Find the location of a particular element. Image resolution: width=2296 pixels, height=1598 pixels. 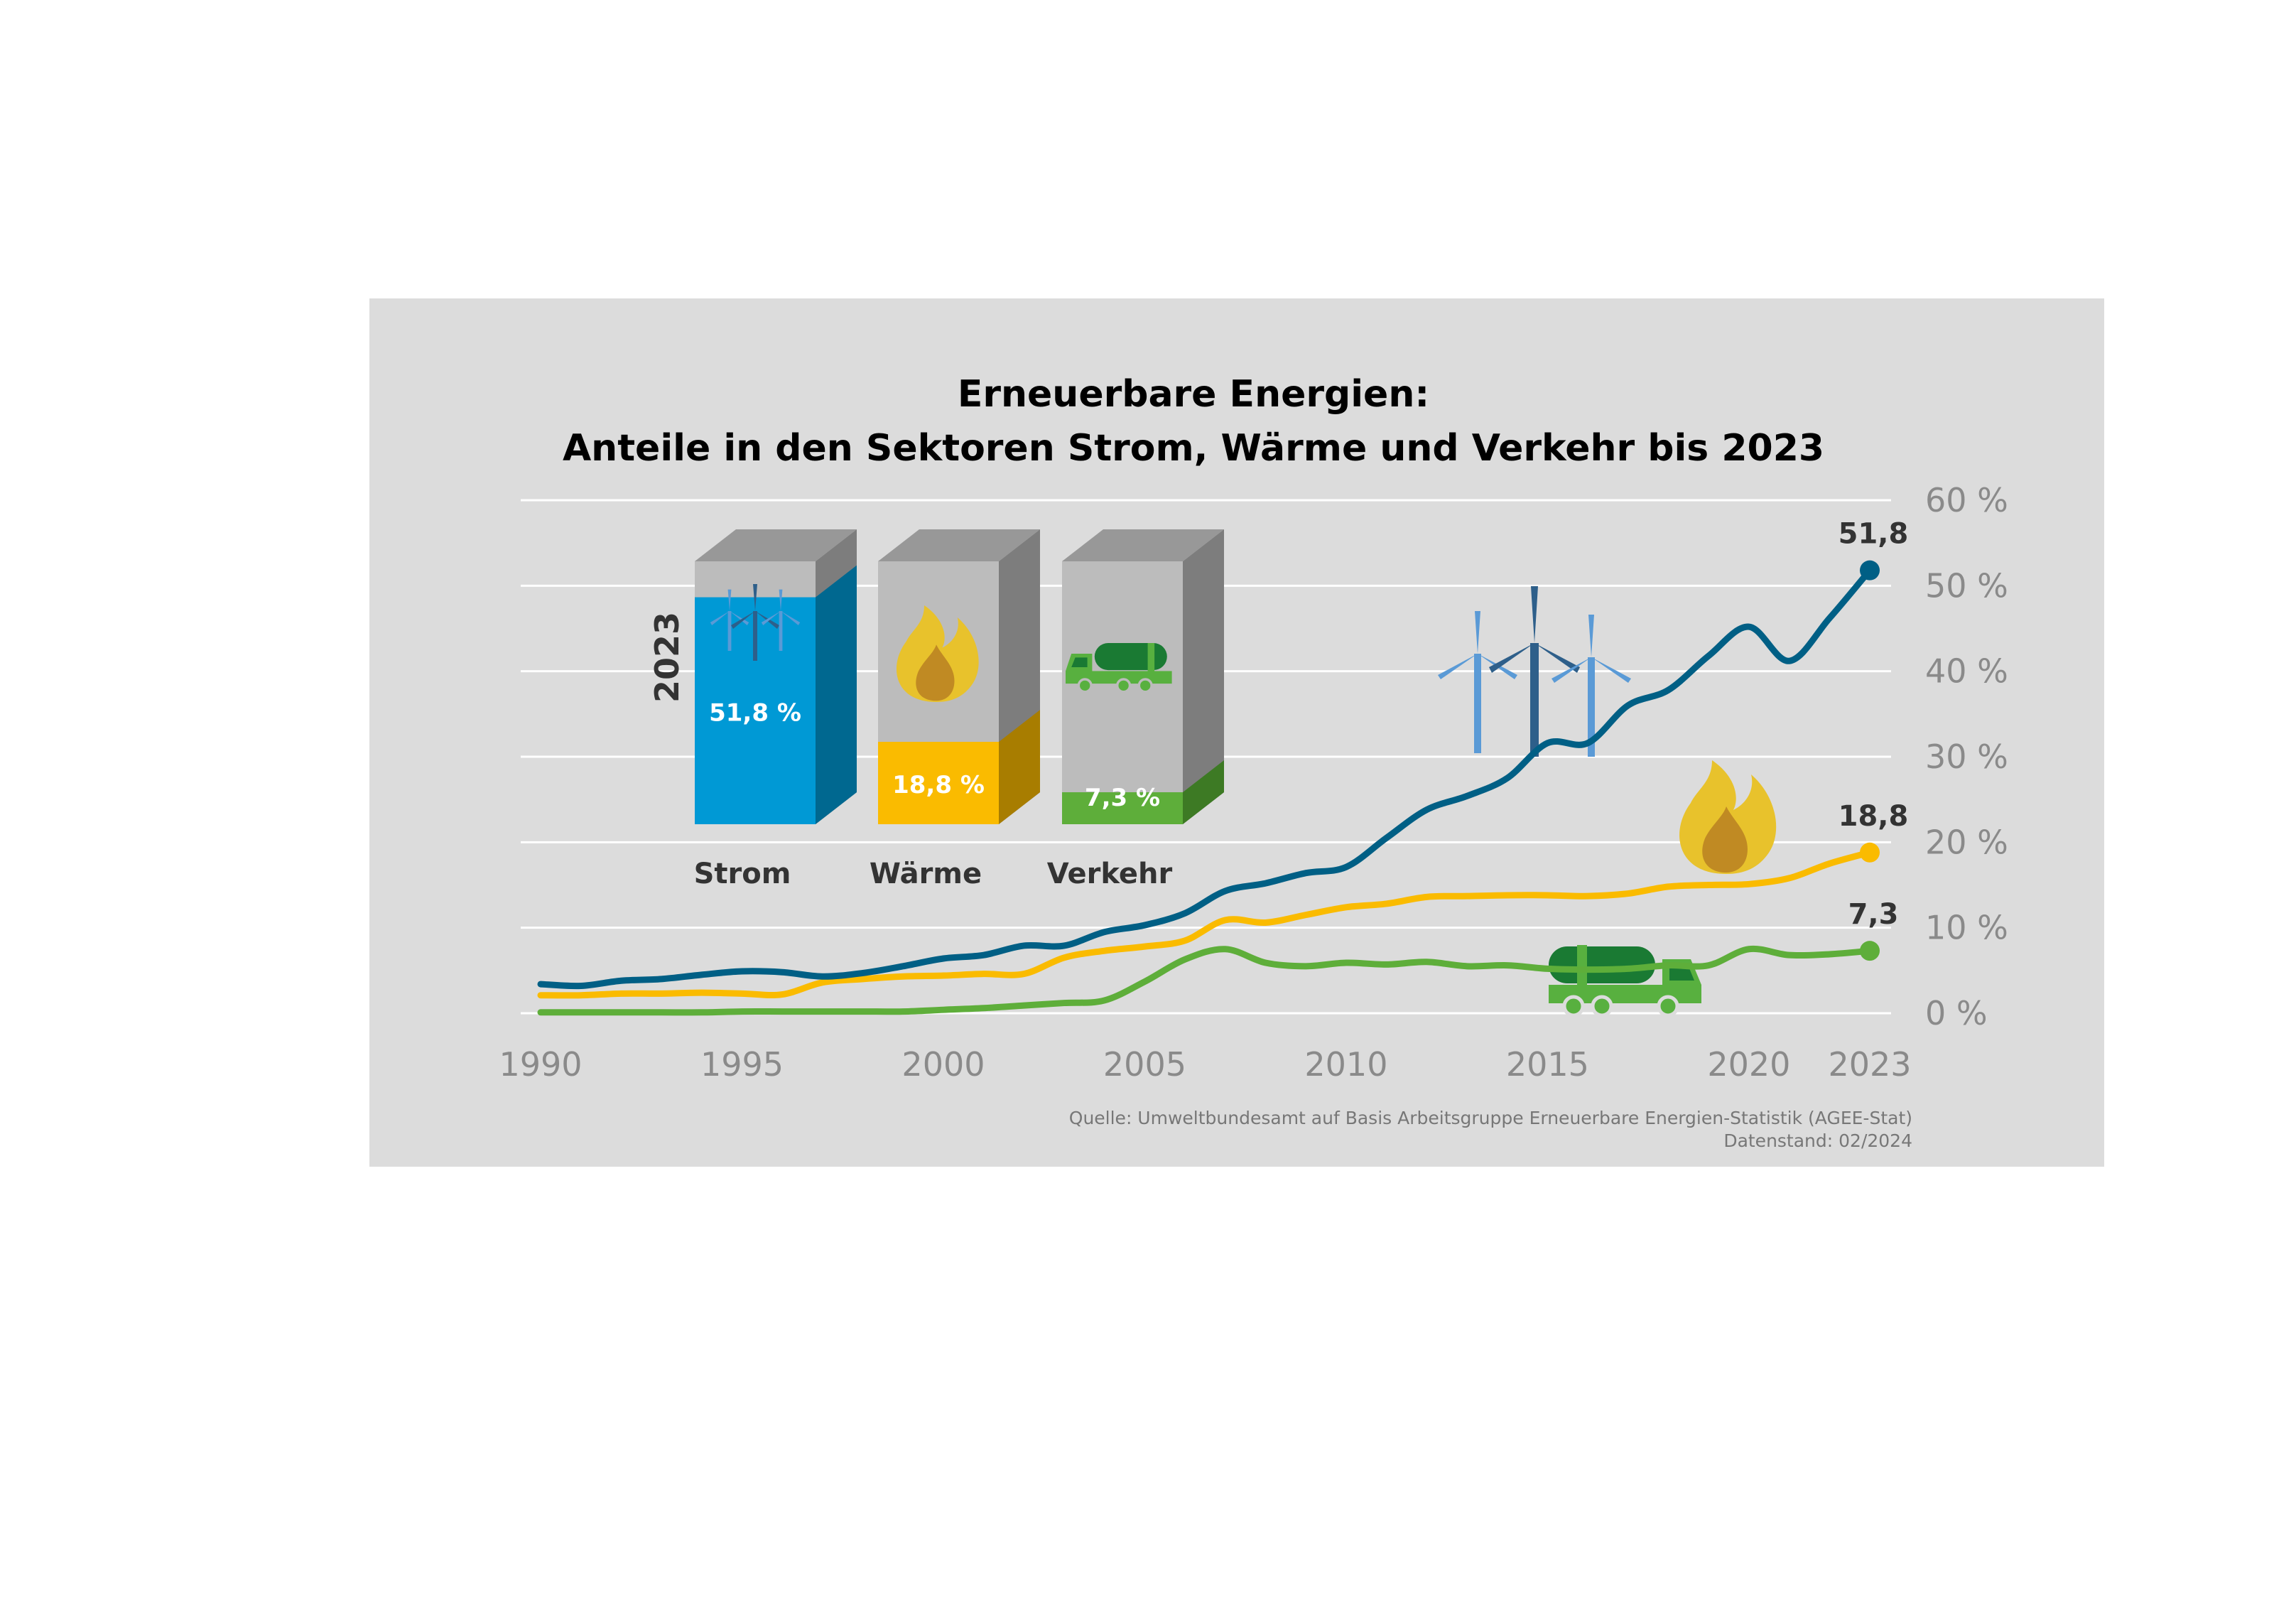

x-tick-label: 2015 is located at coordinates (1547, 1064).